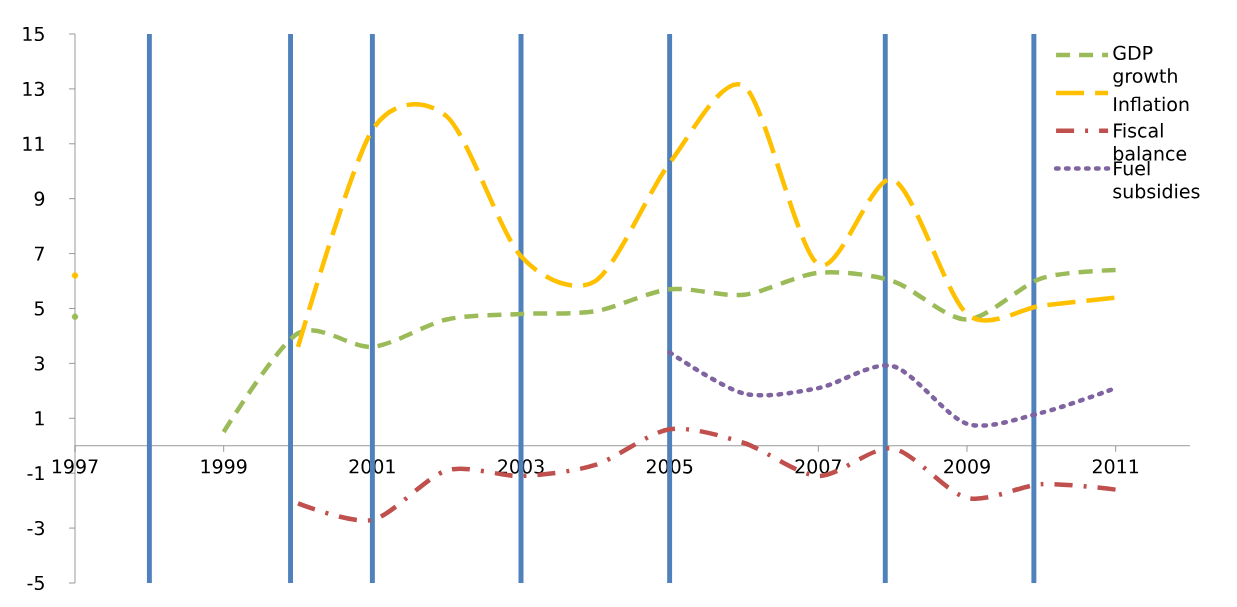  What do you see at coordinates (39, 198) in the screenshot?
I see `y-tick-label: 9` at bounding box center [39, 198].